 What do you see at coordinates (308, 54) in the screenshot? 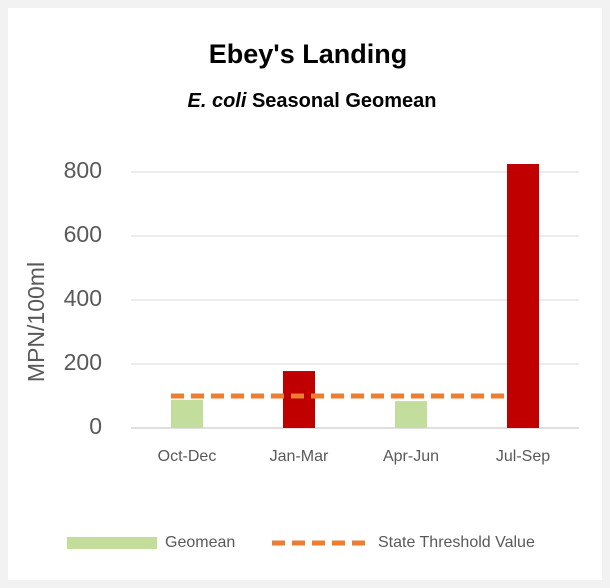
I see `chart-title: Ebey's Landing` at bounding box center [308, 54].